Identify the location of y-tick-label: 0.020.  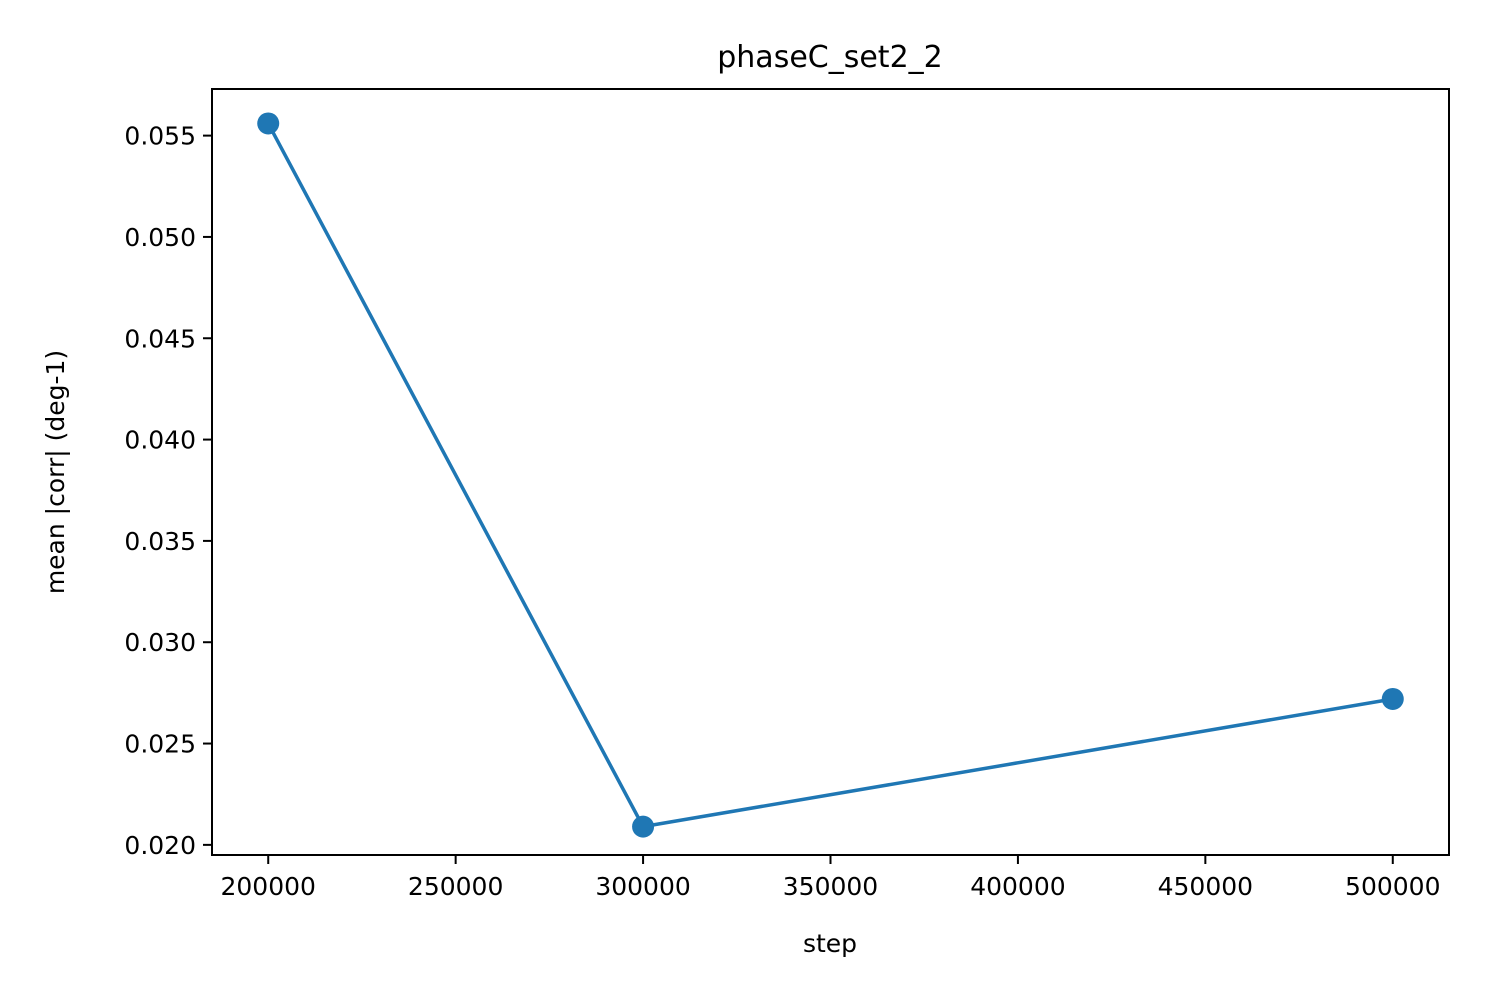
(160, 845).